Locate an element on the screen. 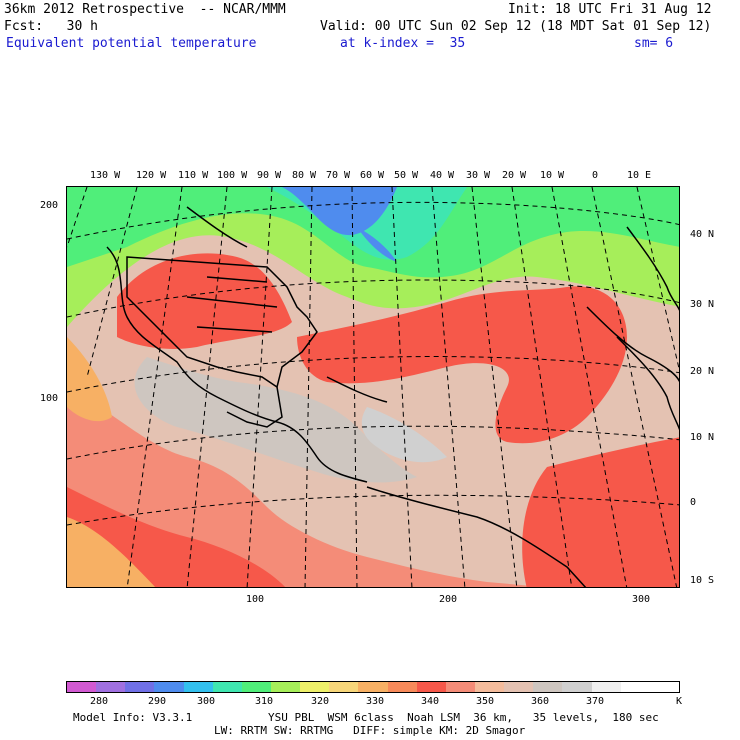 The height and width of the screenshot is (740, 740). lon-label-110w: 110 W is located at coordinates (193, 175).